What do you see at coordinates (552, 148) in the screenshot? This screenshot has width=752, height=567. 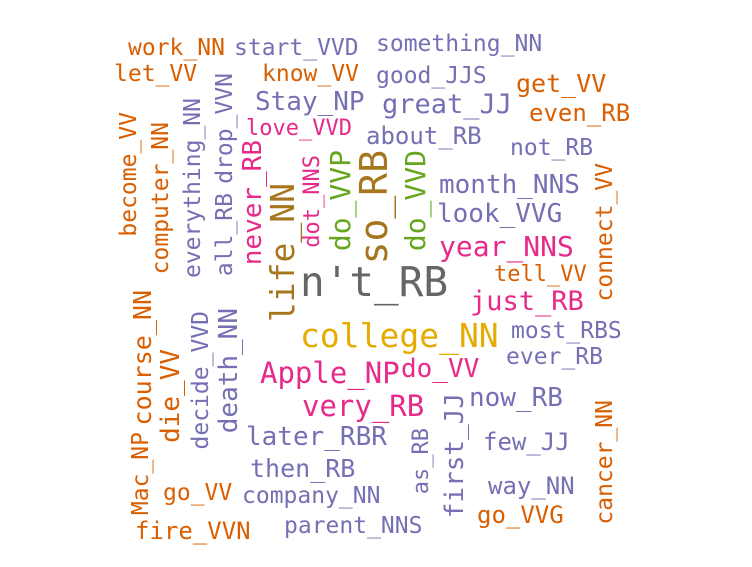 I see `word: not_RB` at bounding box center [552, 148].